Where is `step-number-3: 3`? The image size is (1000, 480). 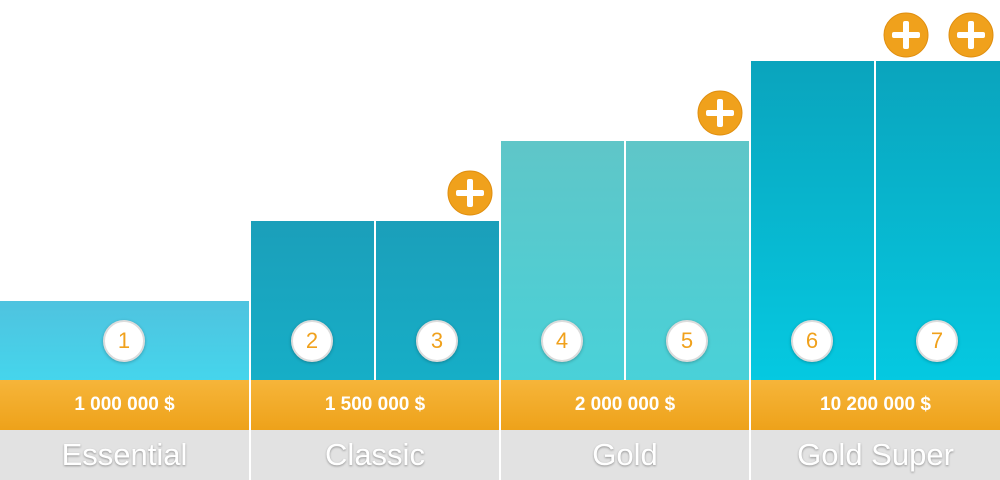
step-number-3: 3 is located at coordinates (437, 341).